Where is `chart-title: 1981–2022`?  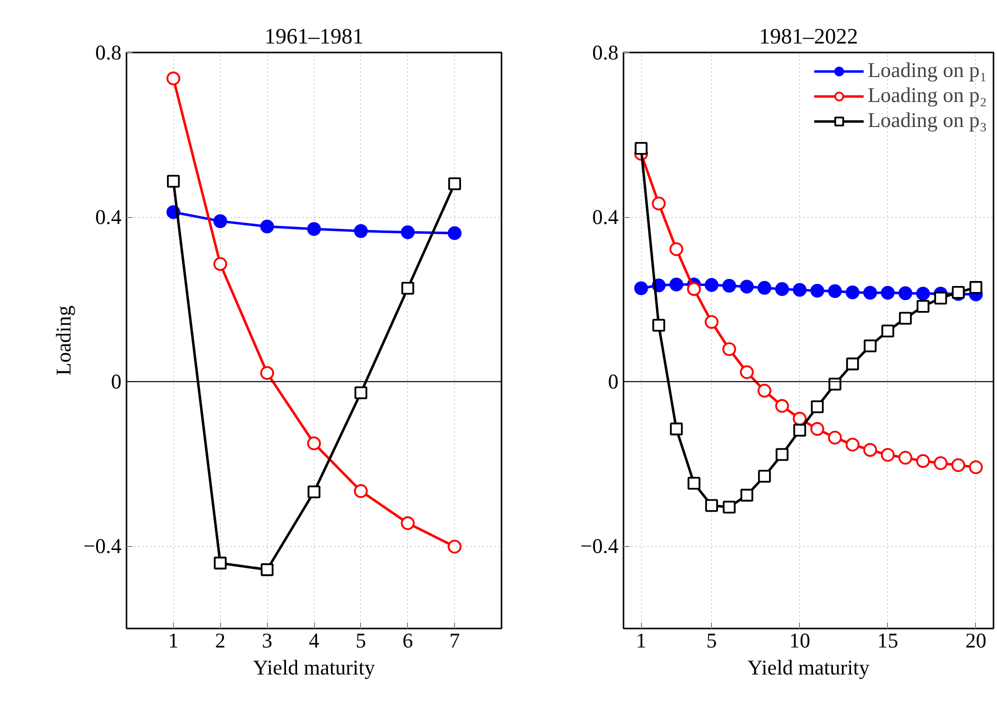 chart-title: 1981–2022 is located at coordinates (808, 36).